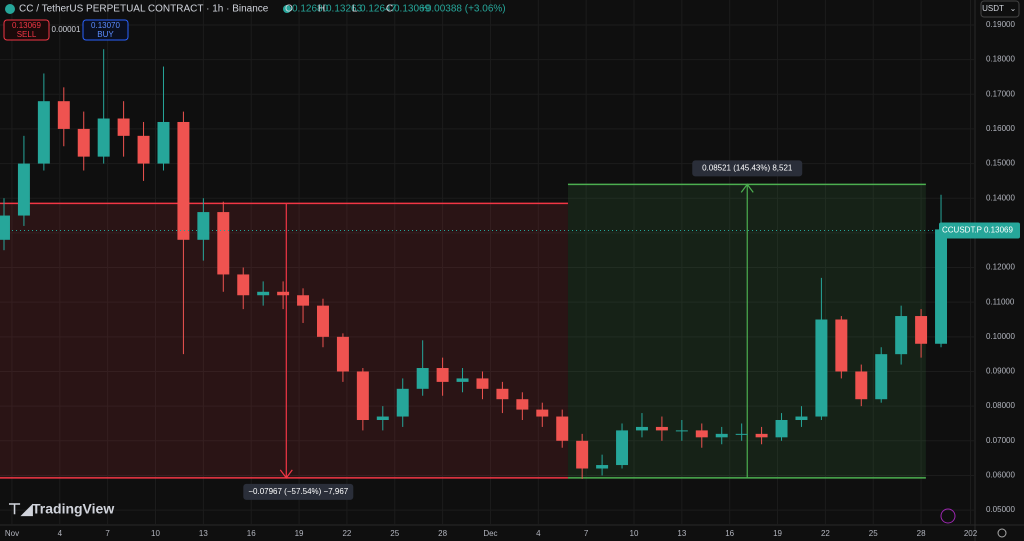  What do you see at coordinates (105, 34) in the screenshot?
I see `buy-label: BUY` at bounding box center [105, 34].